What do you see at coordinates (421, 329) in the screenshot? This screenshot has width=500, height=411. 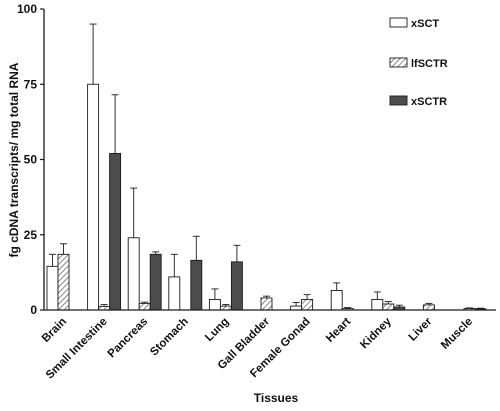 I see `x-tick-label: Liver` at bounding box center [421, 329].